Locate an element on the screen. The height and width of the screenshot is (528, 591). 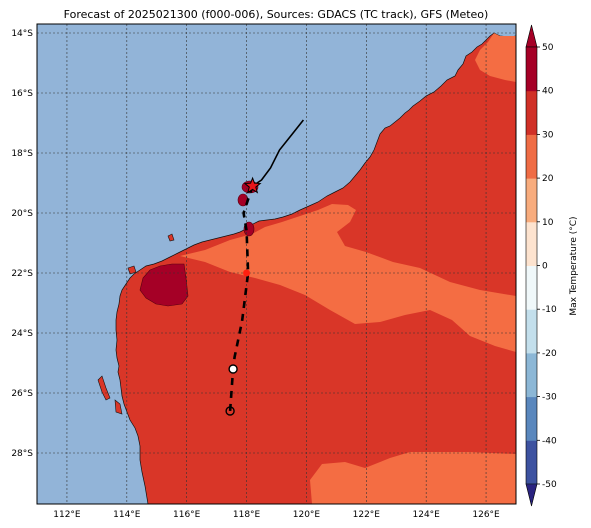
colorbar-tick-label: -10 is located at coordinates (549, 310).